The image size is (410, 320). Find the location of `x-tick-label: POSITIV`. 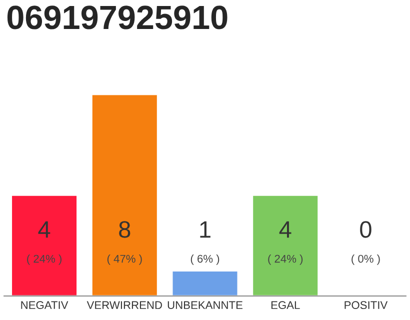

x-tick-label: POSITIV is located at coordinates (366, 305).